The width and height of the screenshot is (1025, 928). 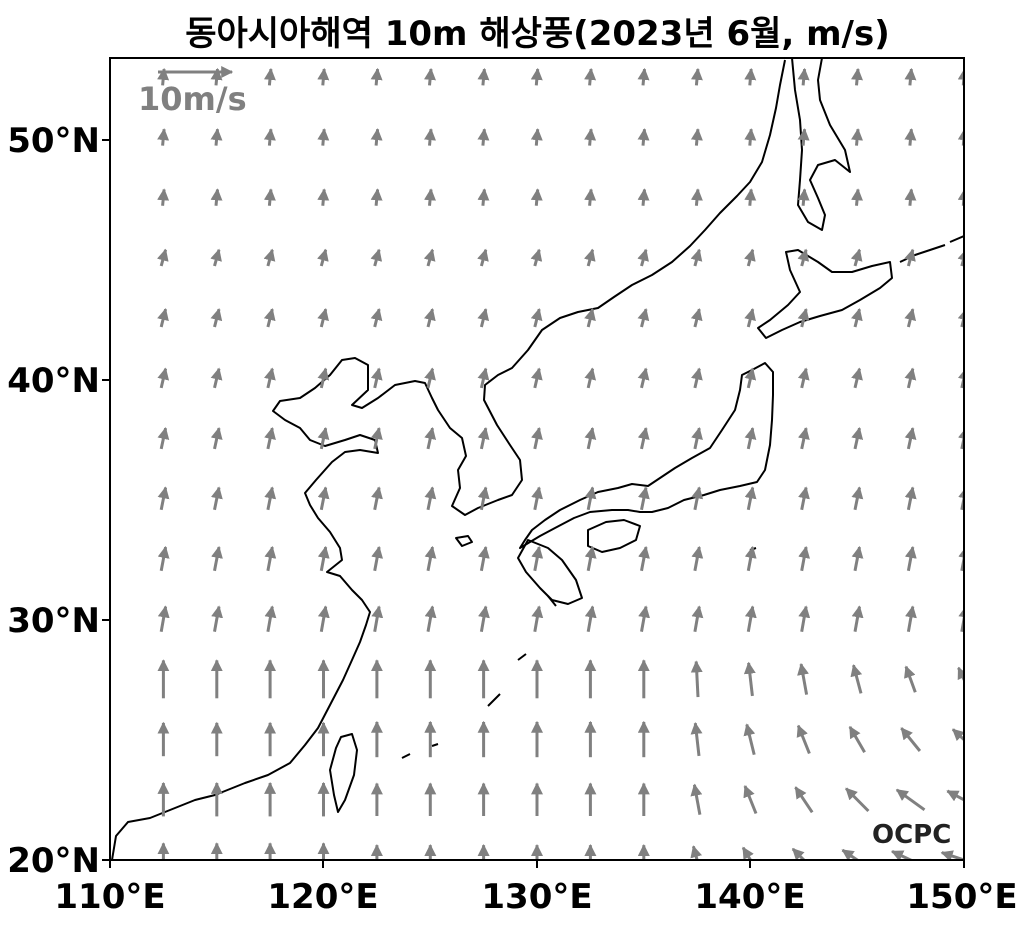 I want to click on x-tick-label: 150°E, so click(x=961, y=897).